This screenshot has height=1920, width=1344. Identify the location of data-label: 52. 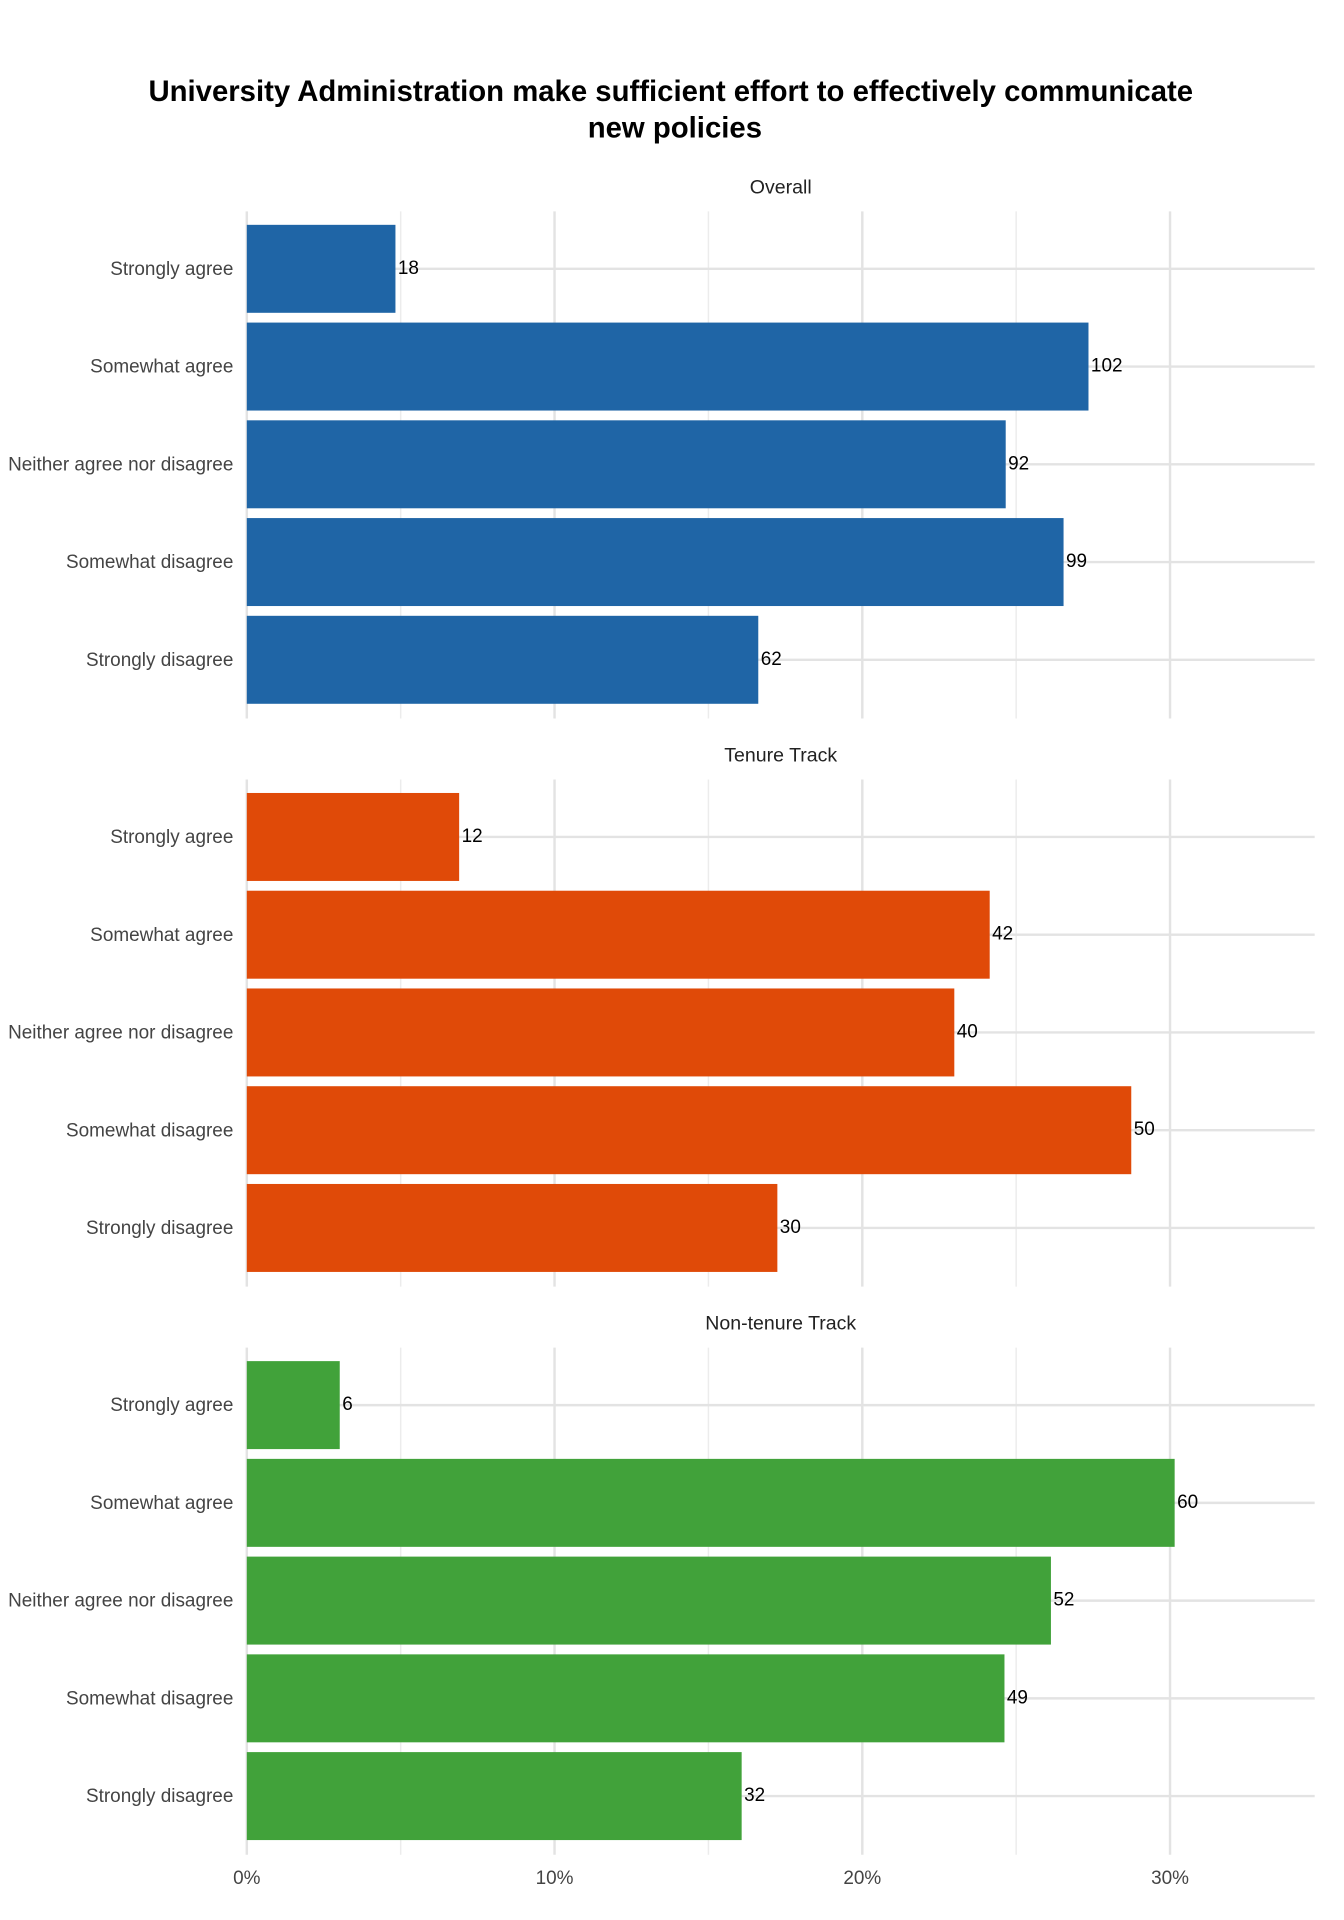
(1063, 1600).